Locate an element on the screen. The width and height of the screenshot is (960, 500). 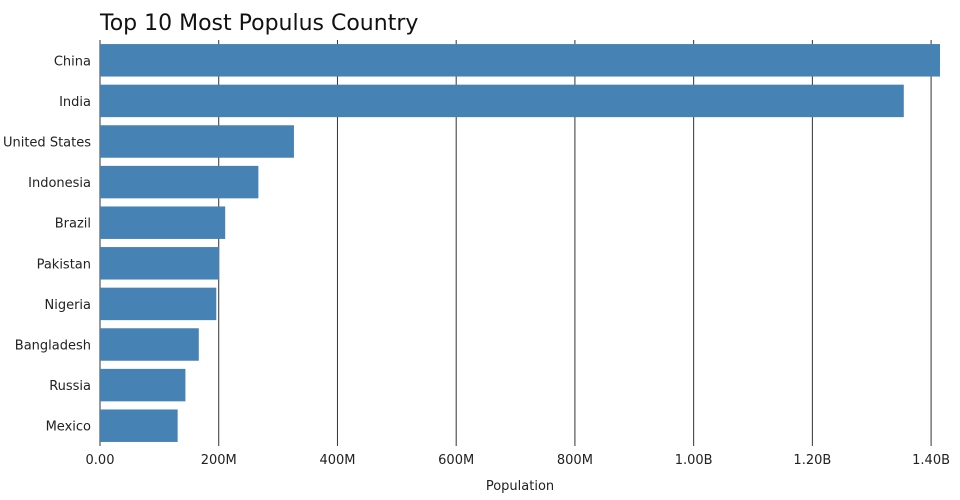
x-tick-label: 400M is located at coordinates (337, 460).